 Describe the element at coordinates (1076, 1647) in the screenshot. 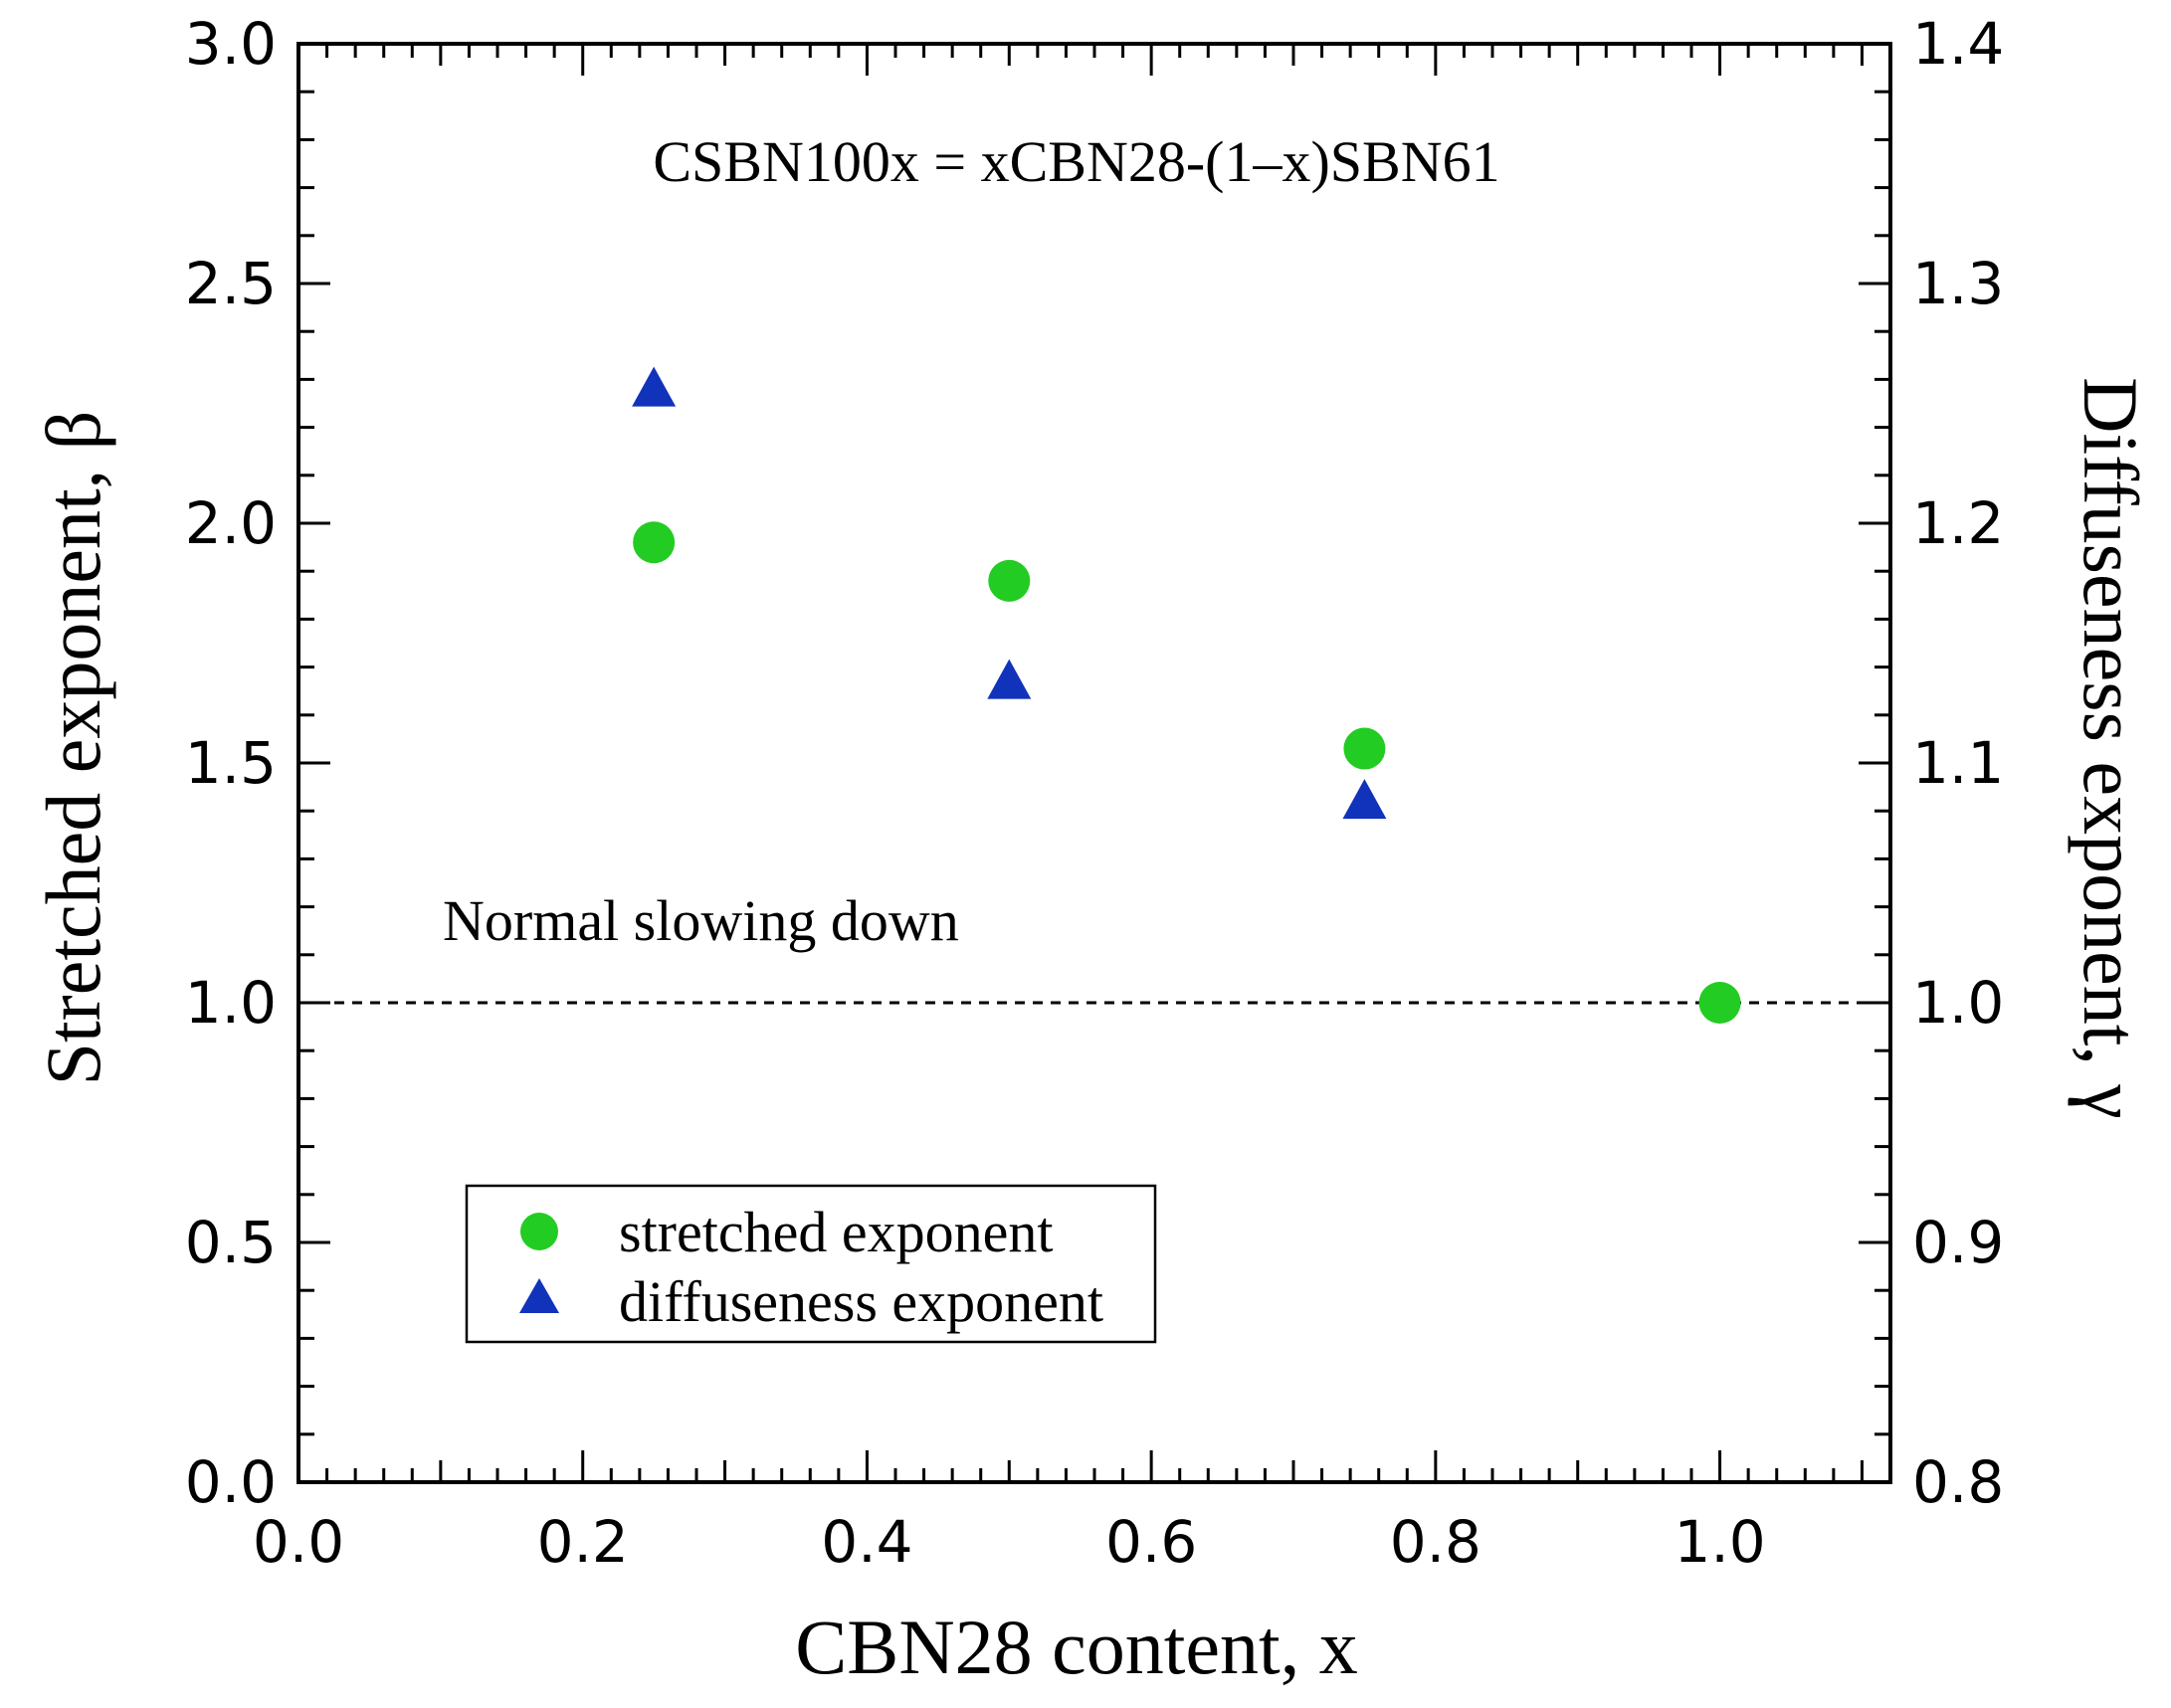

I see `x-axis-title: CBN28 content, x` at that location.